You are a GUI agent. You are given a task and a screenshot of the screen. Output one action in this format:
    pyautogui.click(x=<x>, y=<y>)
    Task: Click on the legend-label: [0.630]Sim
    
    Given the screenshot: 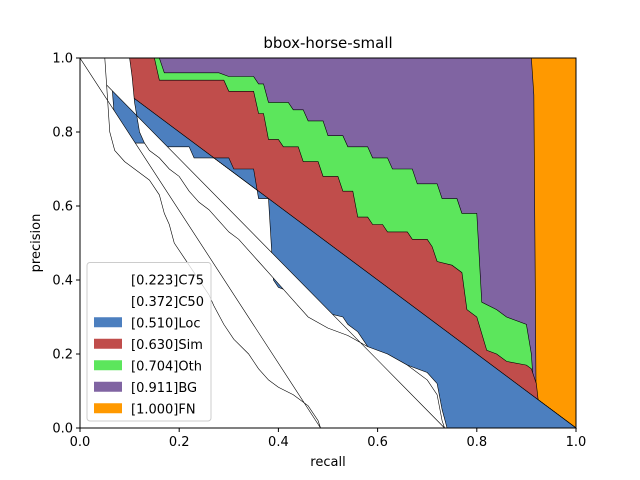 What is the action you would take?
    pyautogui.click(x=167, y=345)
    